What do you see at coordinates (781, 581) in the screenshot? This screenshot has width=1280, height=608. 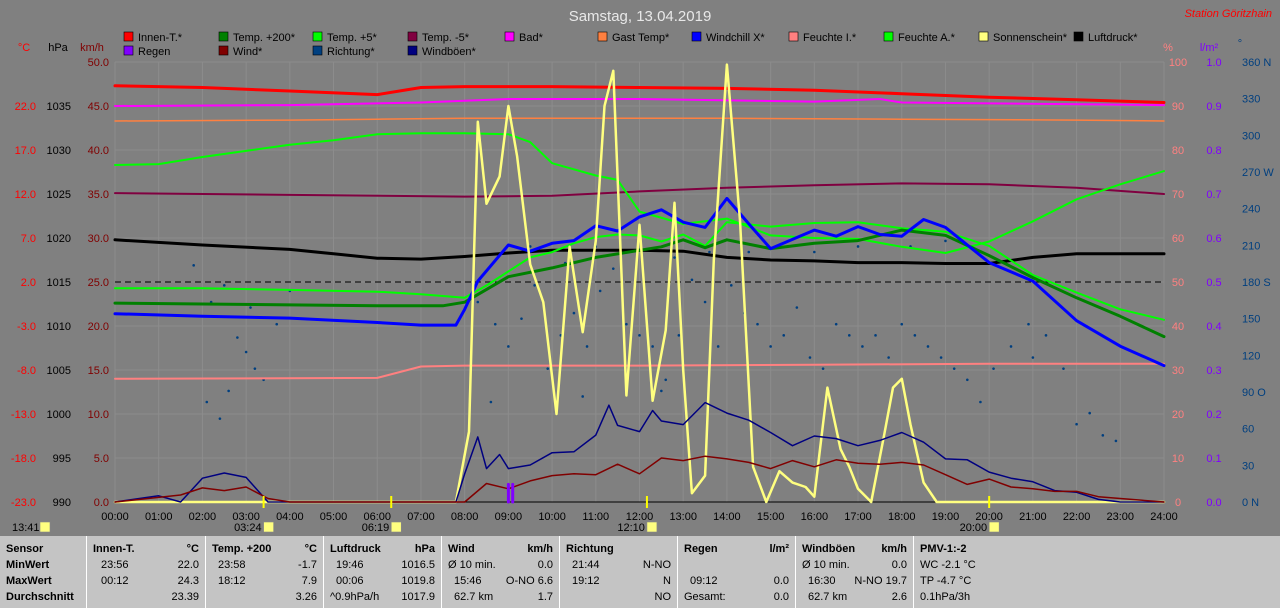 I see `stats-regen-r2b: 0.0` at bounding box center [781, 581].